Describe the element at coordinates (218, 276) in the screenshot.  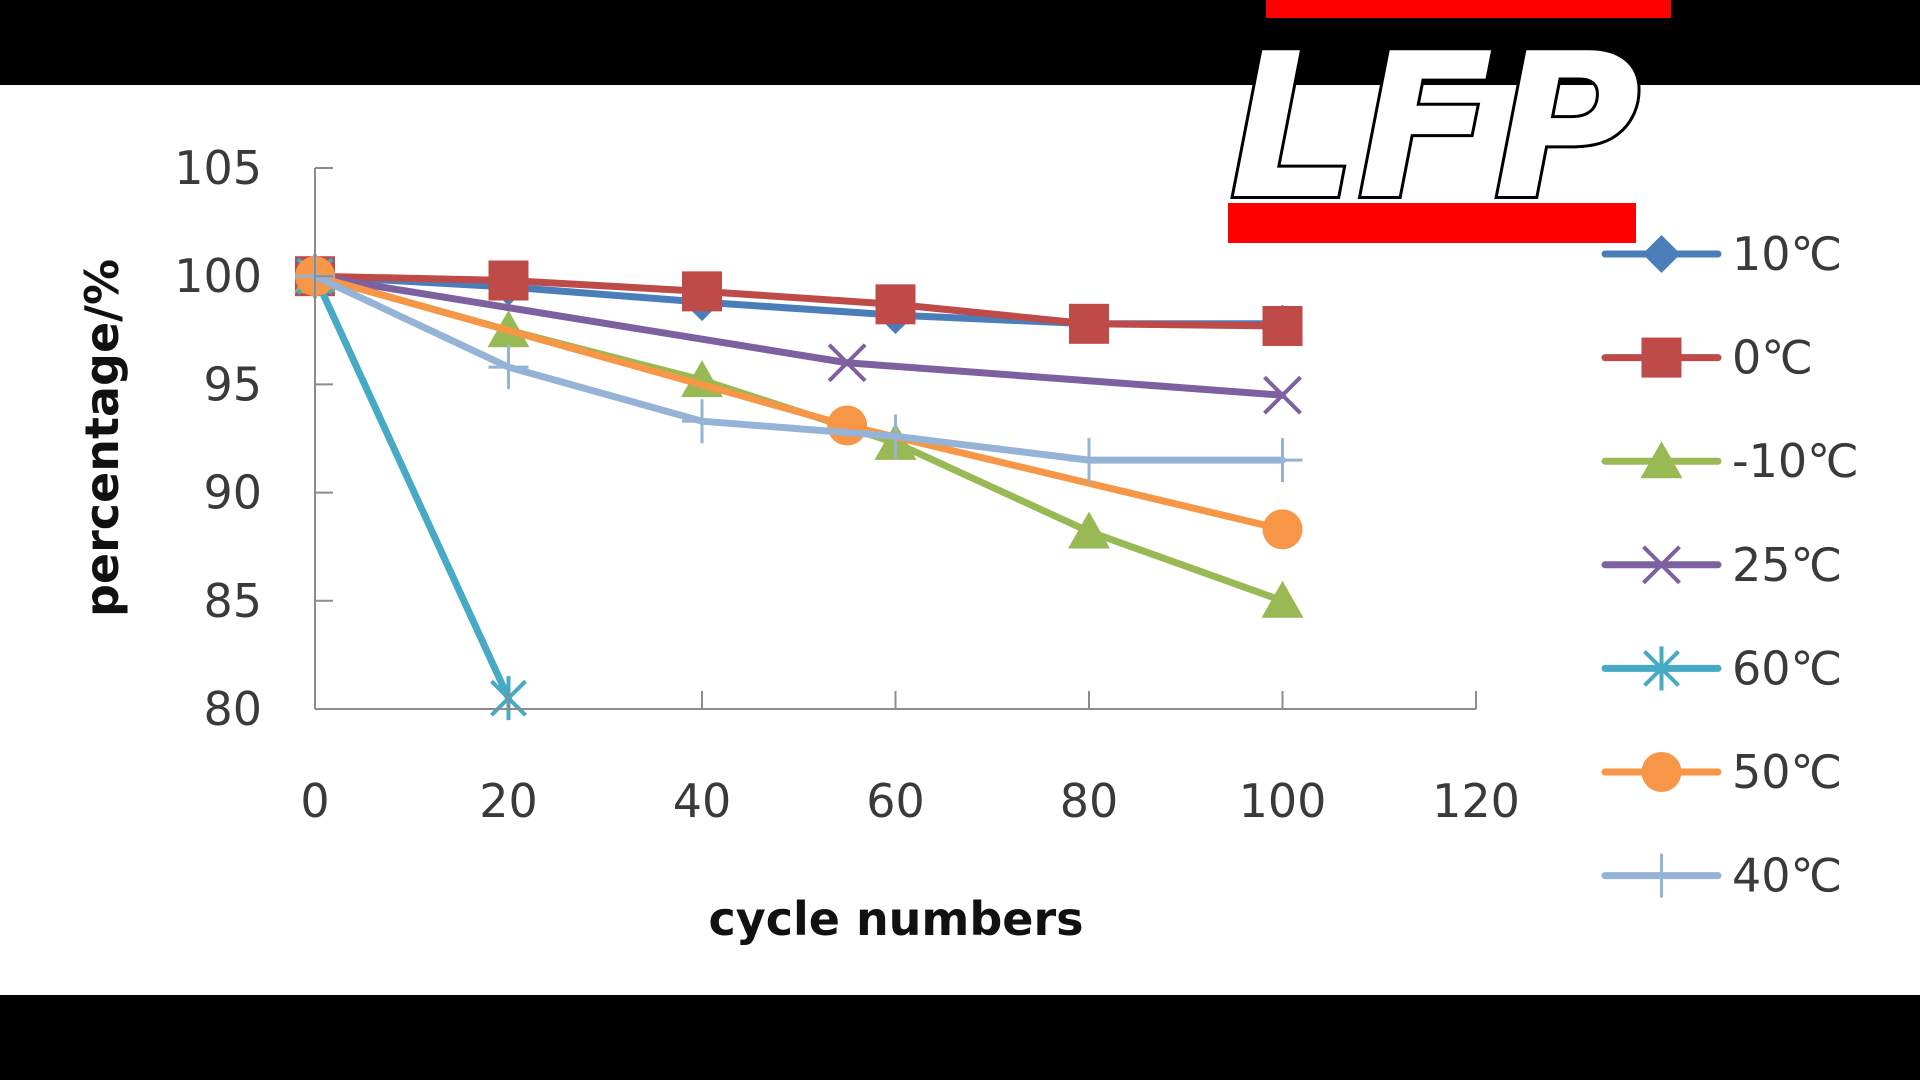
I see `y-tick-label: 100` at that location.